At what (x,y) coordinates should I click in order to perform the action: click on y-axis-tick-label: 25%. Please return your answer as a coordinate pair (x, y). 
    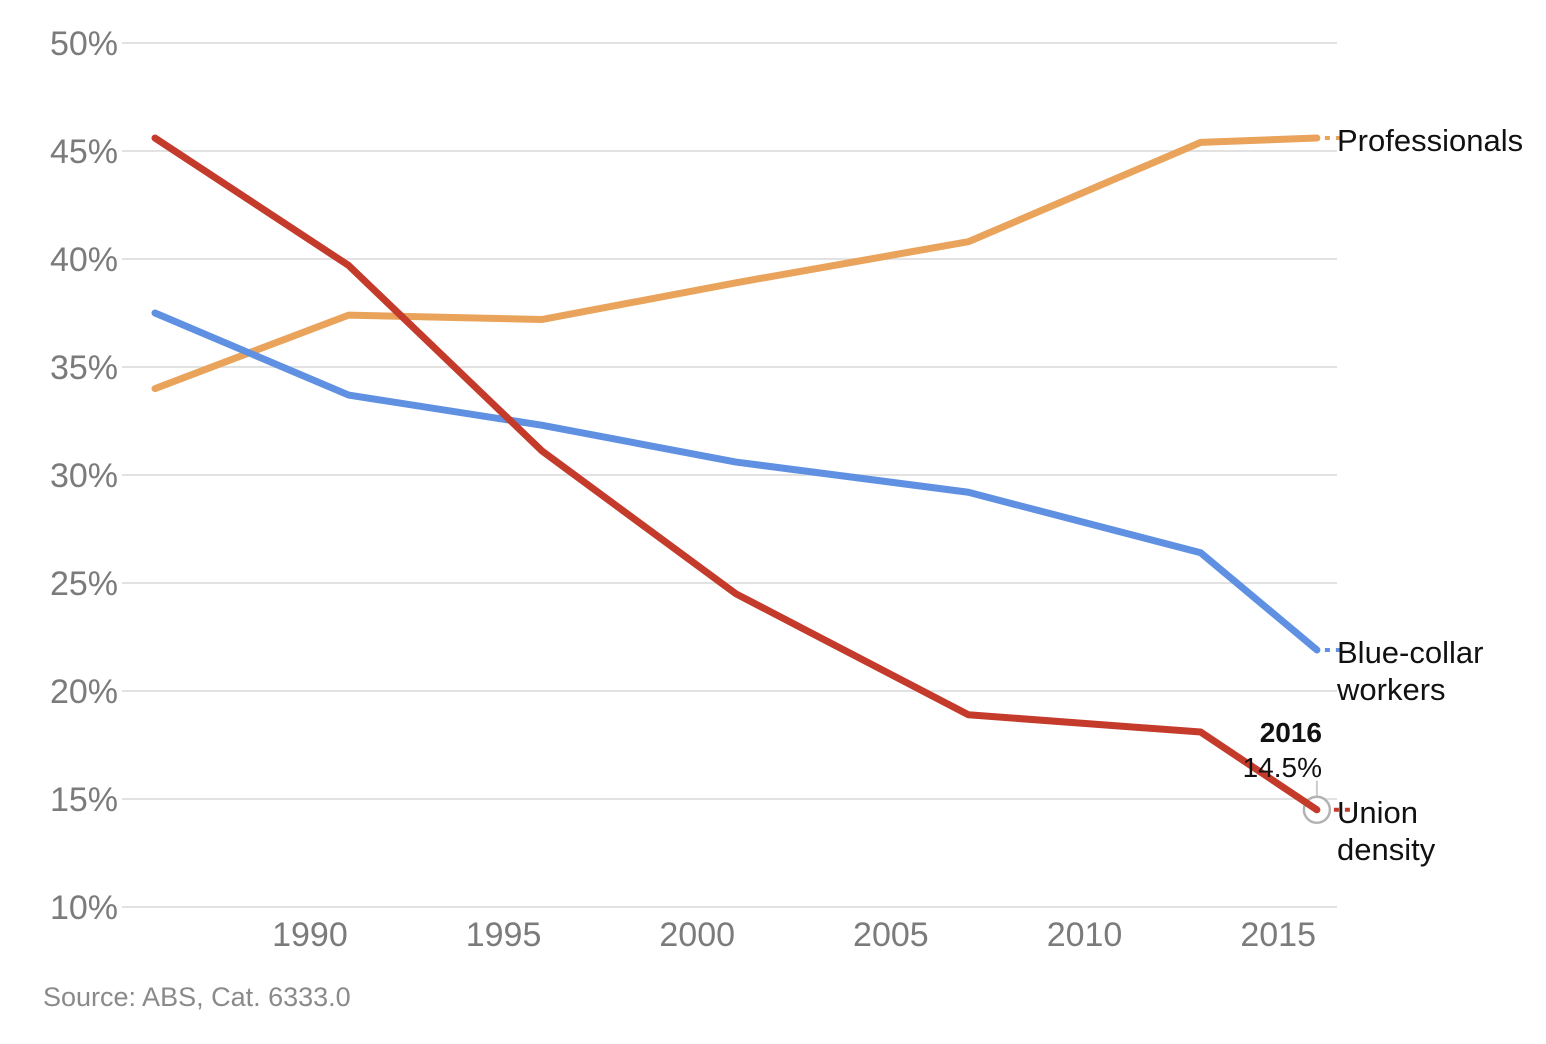
    Looking at the image, I should click on (84, 584).